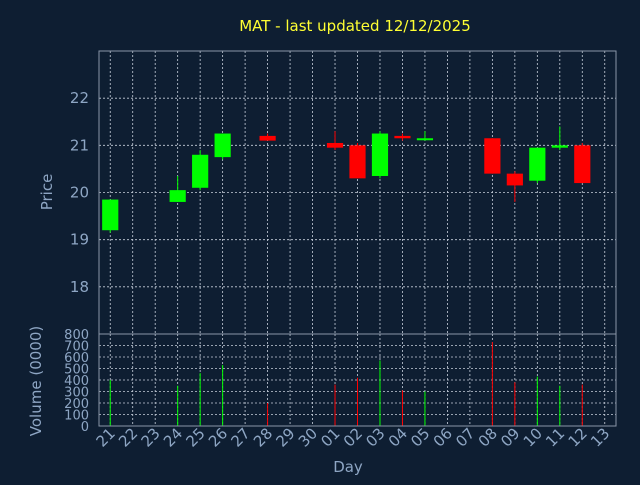 The width and height of the screenshot is (640, 485). What do you see at coordinates (79, 98) in the screenshot?
I see `price-tick-label: 22` at bounding box center [79, 98].